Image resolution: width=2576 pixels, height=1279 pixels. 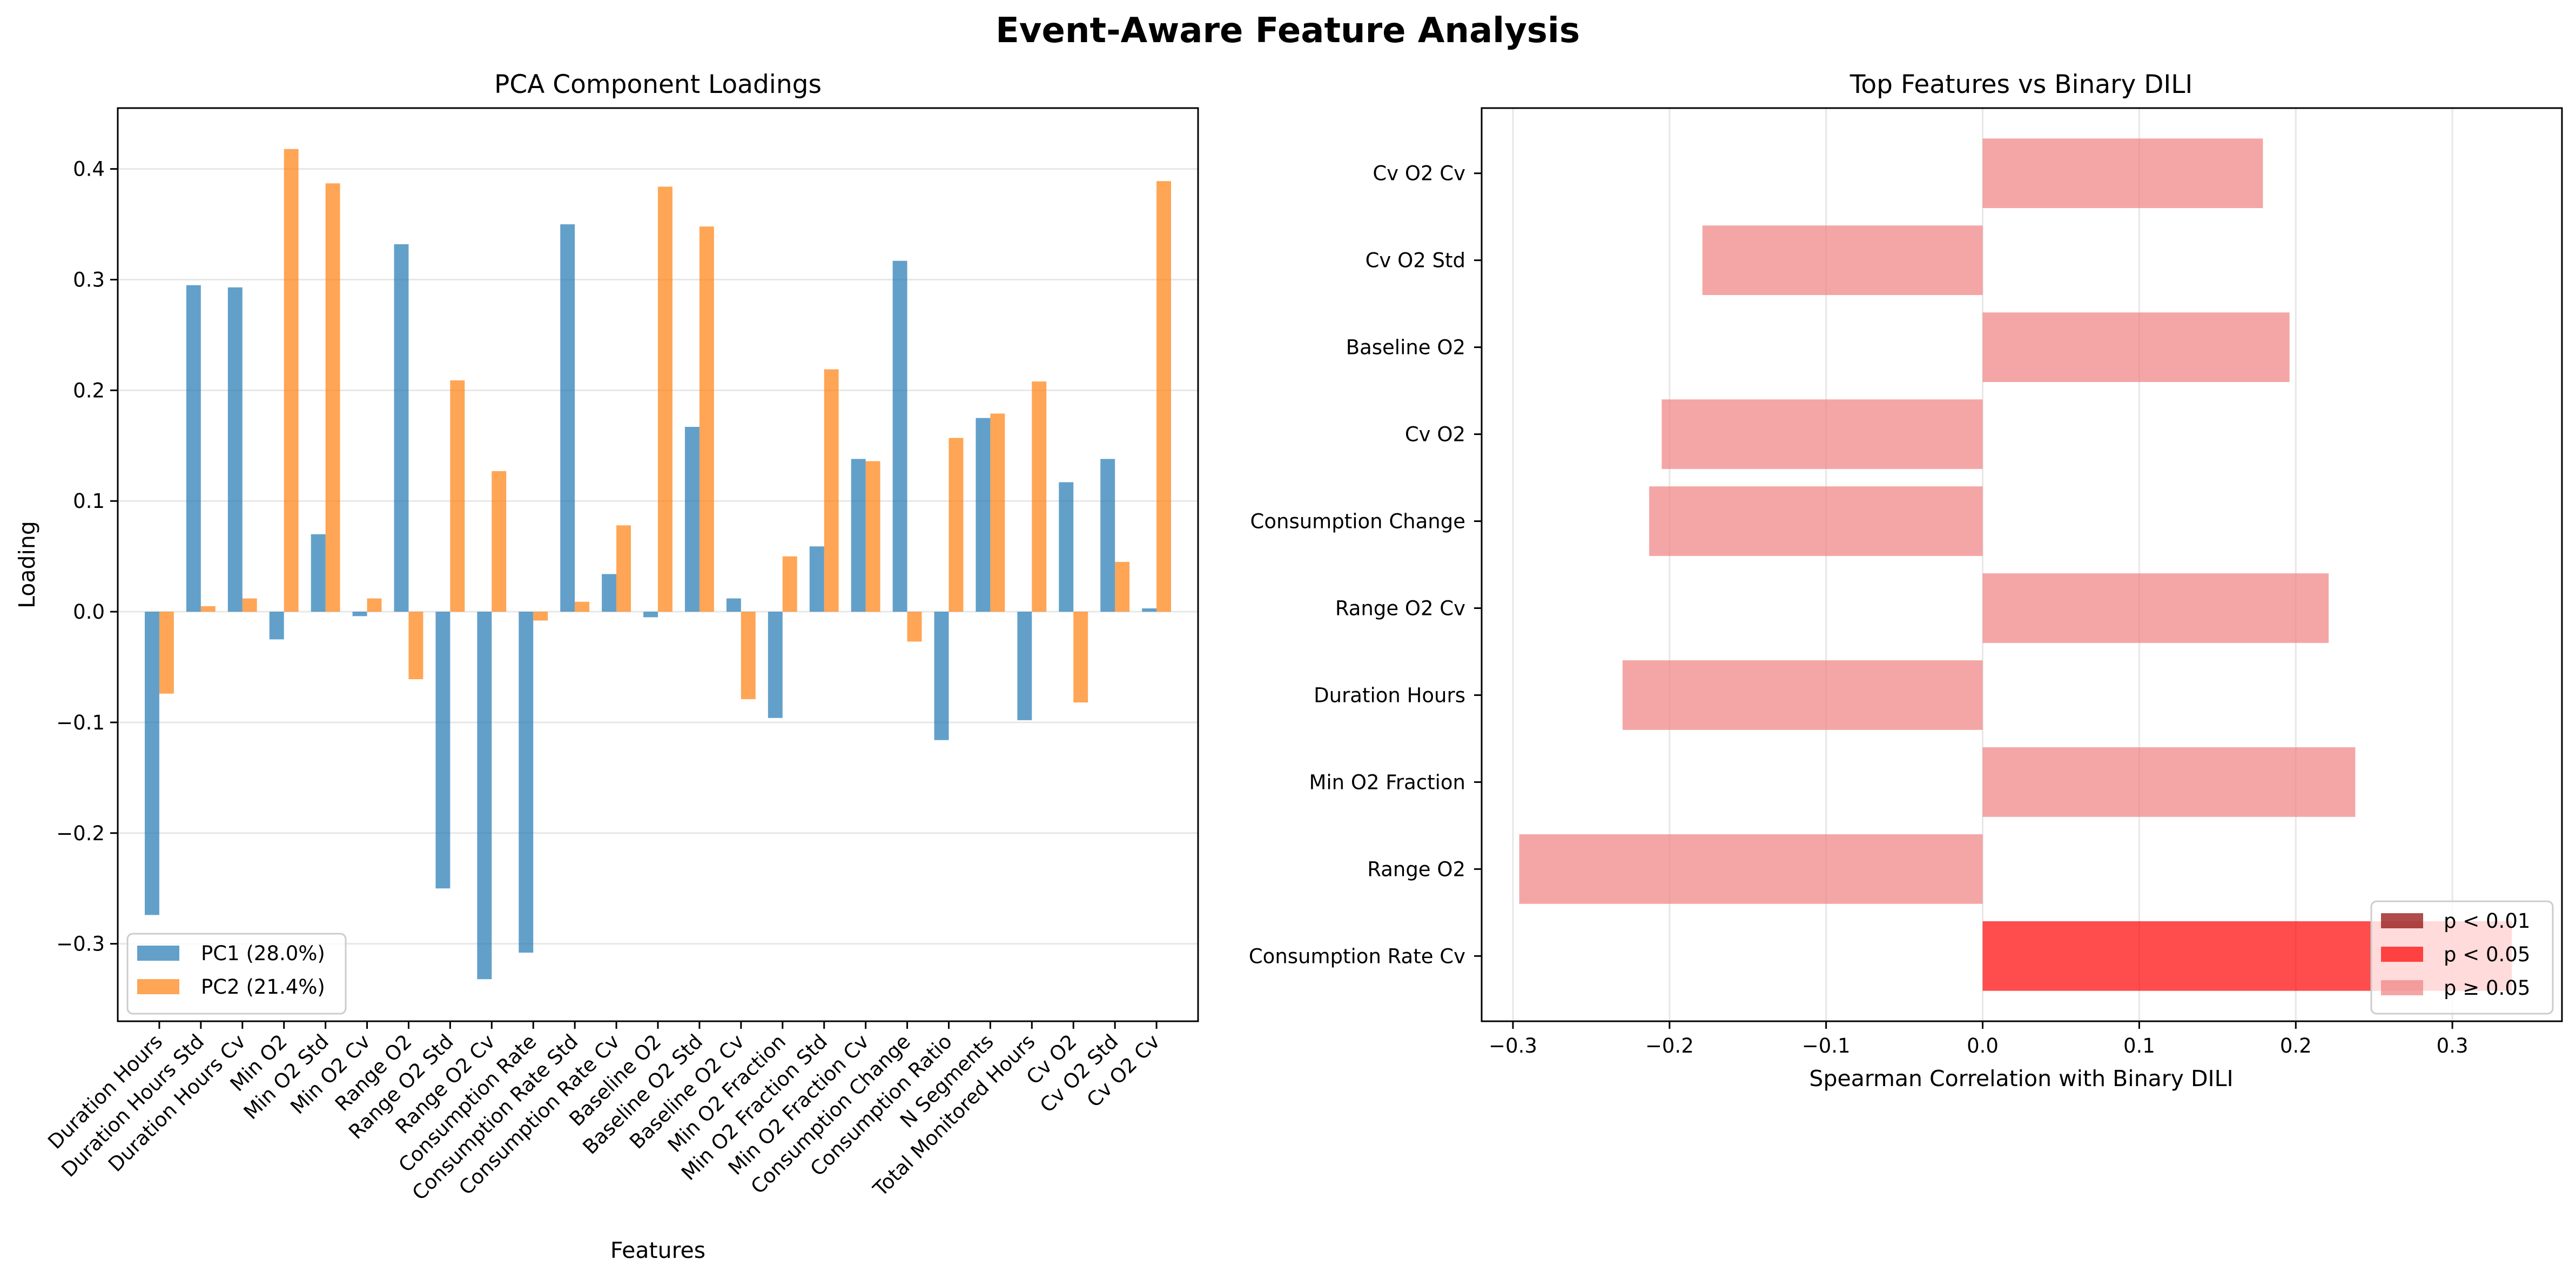 What do you see at coordinates (2402, 920) in the screenshot?
I see `legend-swatch-p01` at bounding box center [2402, 920].